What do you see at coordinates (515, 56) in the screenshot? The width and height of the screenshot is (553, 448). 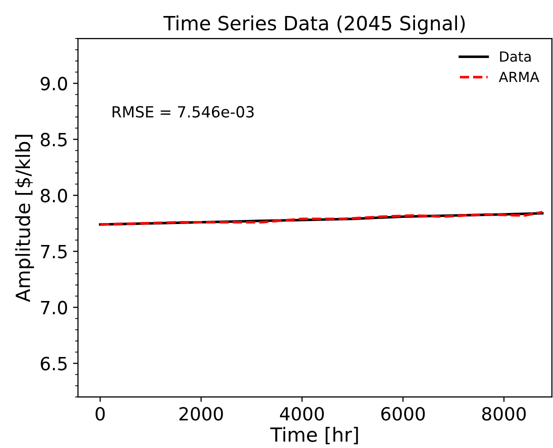 I see `legend-label: Data` at bounding box center [515, 56].